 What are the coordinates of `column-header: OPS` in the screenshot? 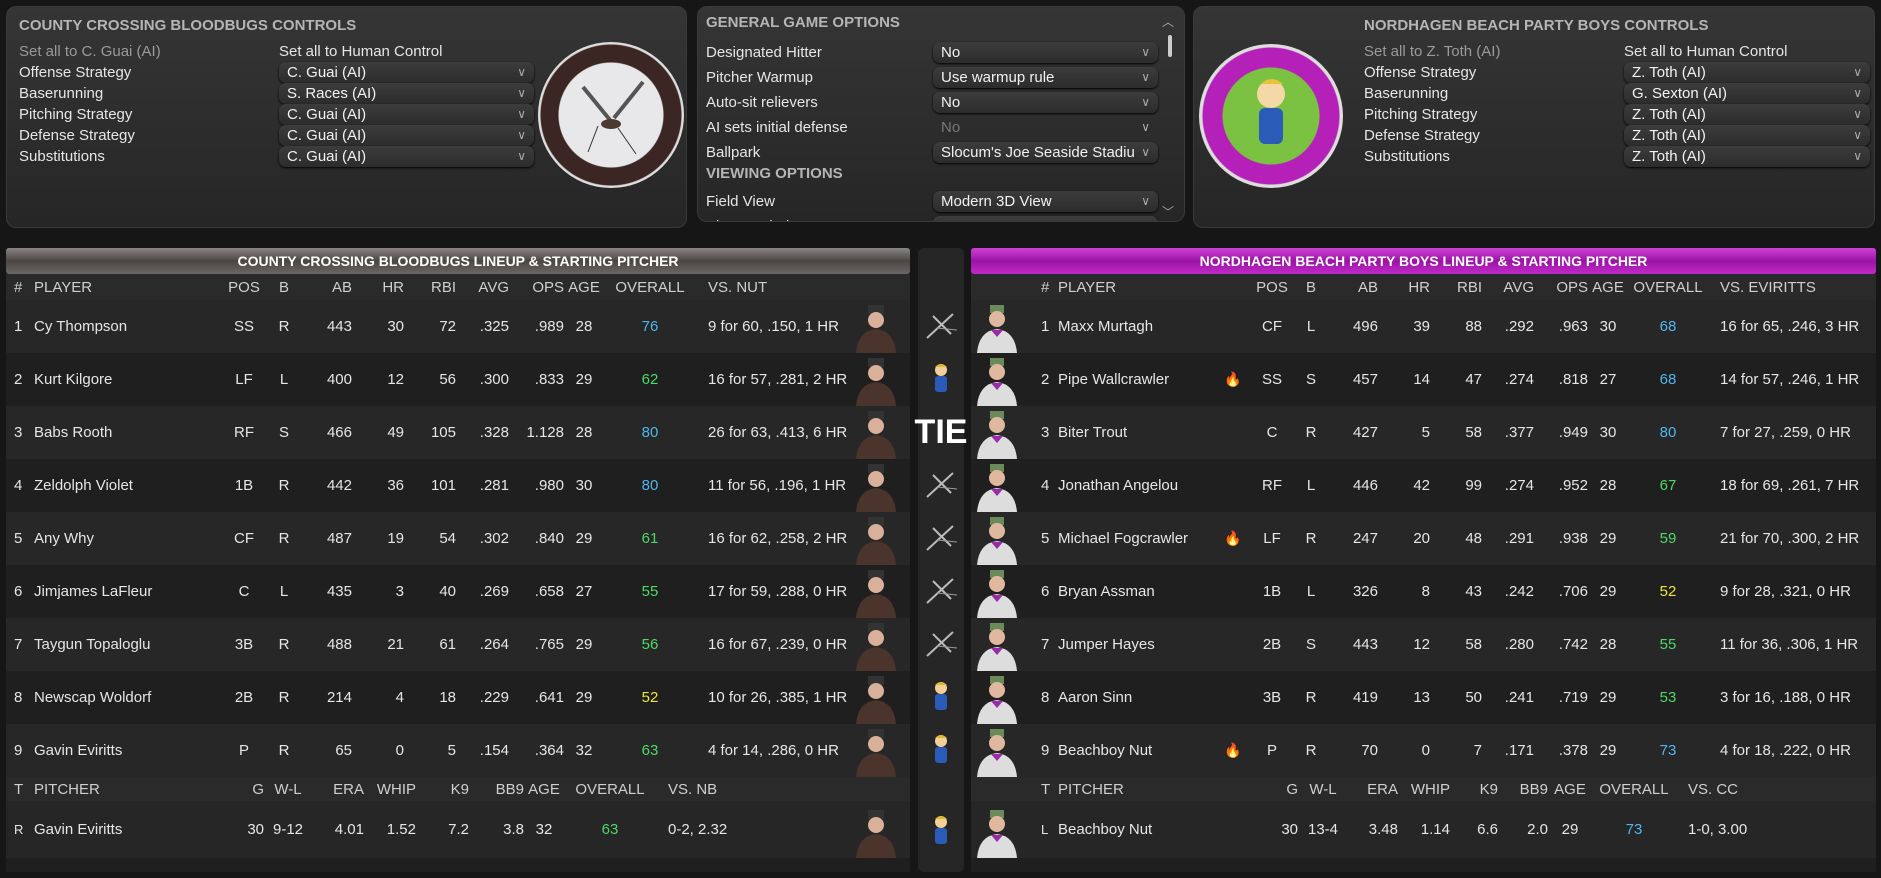 It's located at (1572, 287).